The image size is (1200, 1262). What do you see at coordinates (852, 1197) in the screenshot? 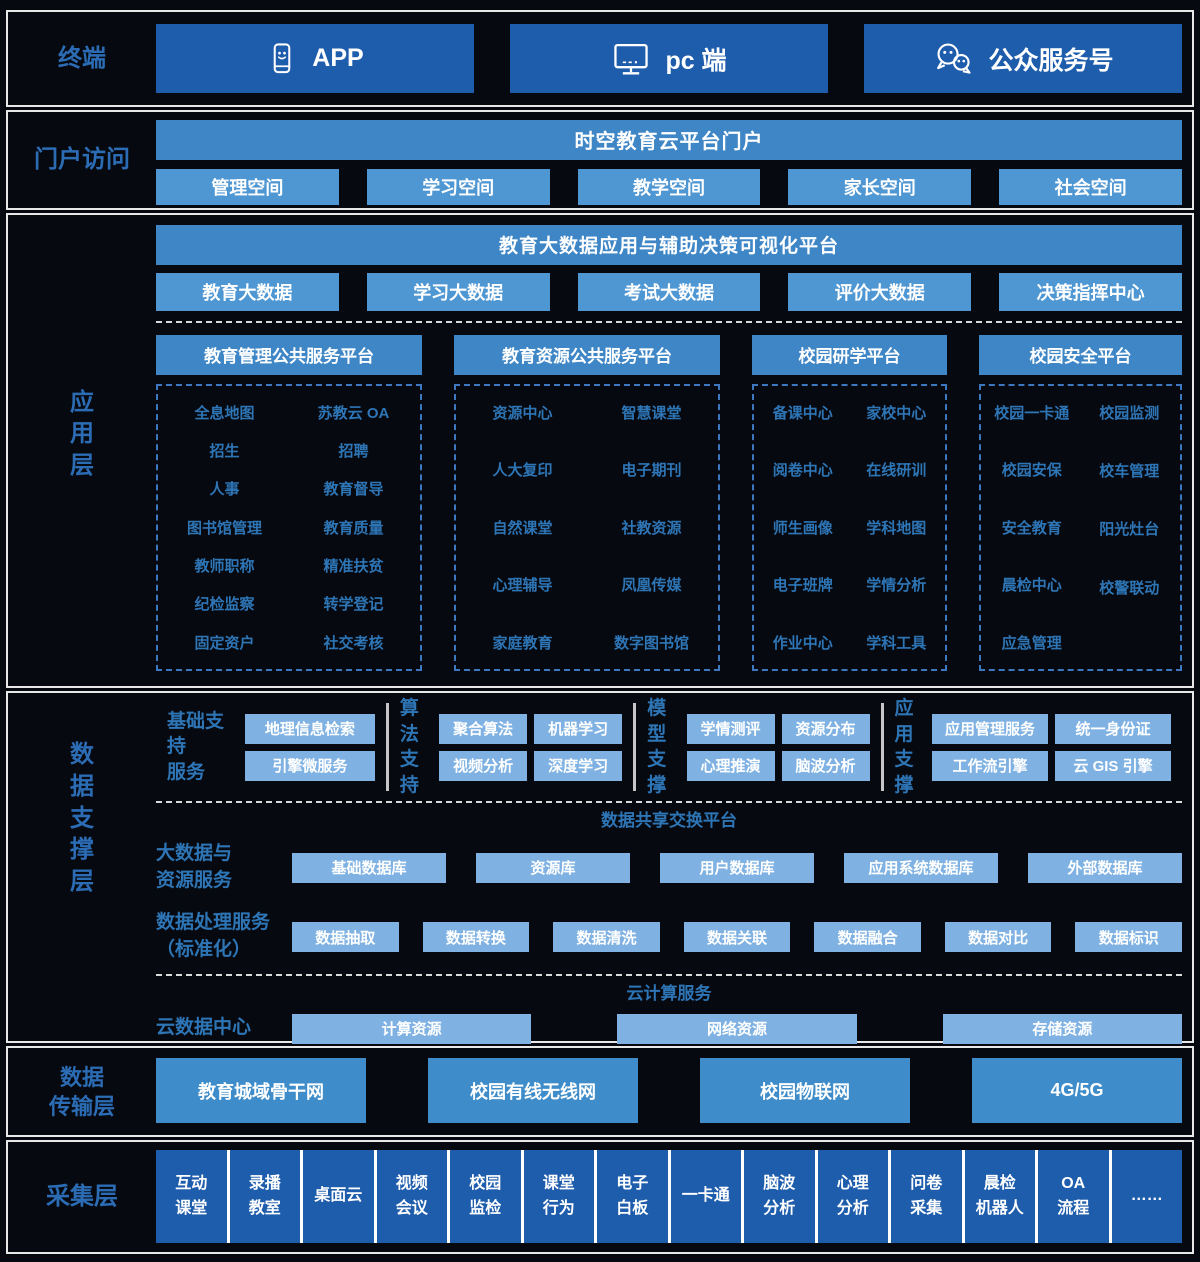
I see `collection-source-button: 心理 分析` at bounding box center [852, 1197].